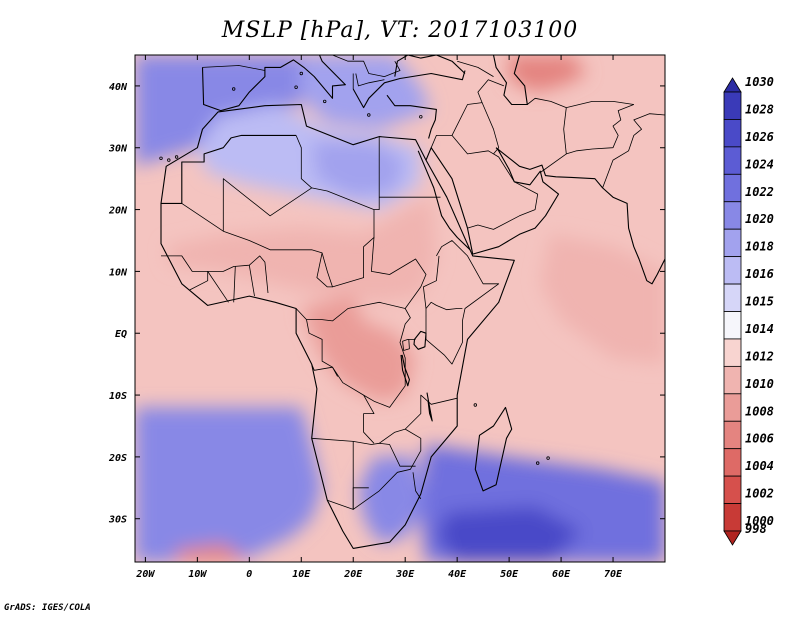 The width and height of the screenshot is (800, 618). I want to click on pressure-region-libya-high, so click(358, 169).